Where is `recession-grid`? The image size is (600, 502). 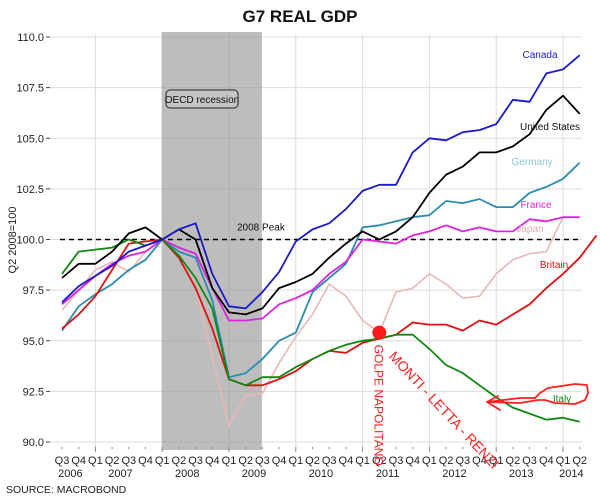
recession-grid is located at coordinates (211, 241).